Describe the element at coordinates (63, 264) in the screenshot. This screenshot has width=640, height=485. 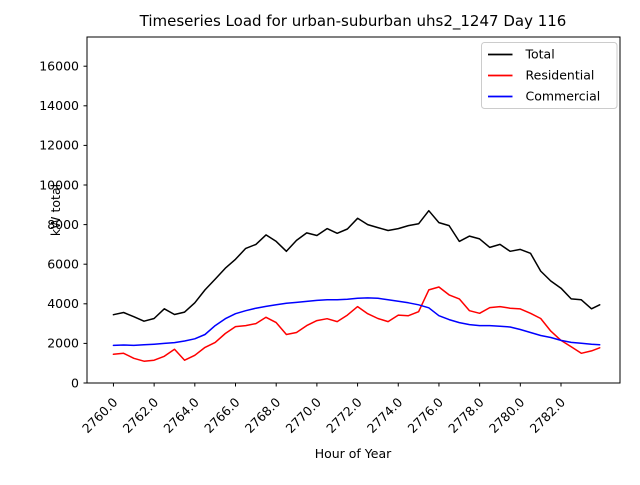
I see `y-tick-label: 6000` at that location.